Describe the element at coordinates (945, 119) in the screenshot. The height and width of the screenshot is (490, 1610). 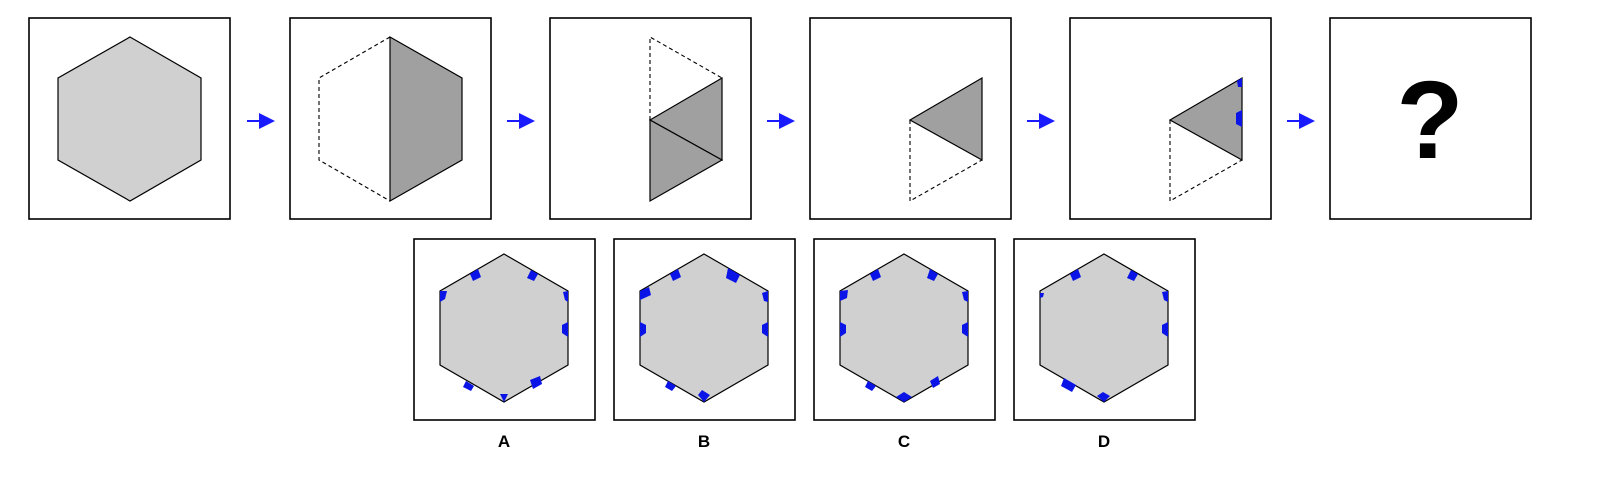
I see `folded-triangle` at that location.